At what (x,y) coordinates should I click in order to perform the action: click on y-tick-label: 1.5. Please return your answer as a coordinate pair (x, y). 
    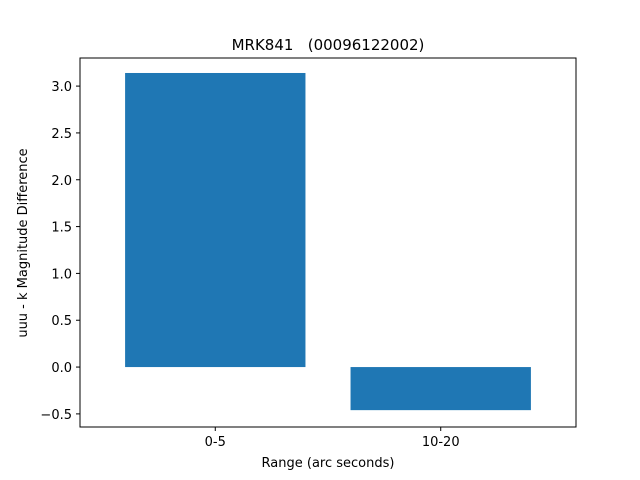
    Looking at the image, I should click on (61, 228).